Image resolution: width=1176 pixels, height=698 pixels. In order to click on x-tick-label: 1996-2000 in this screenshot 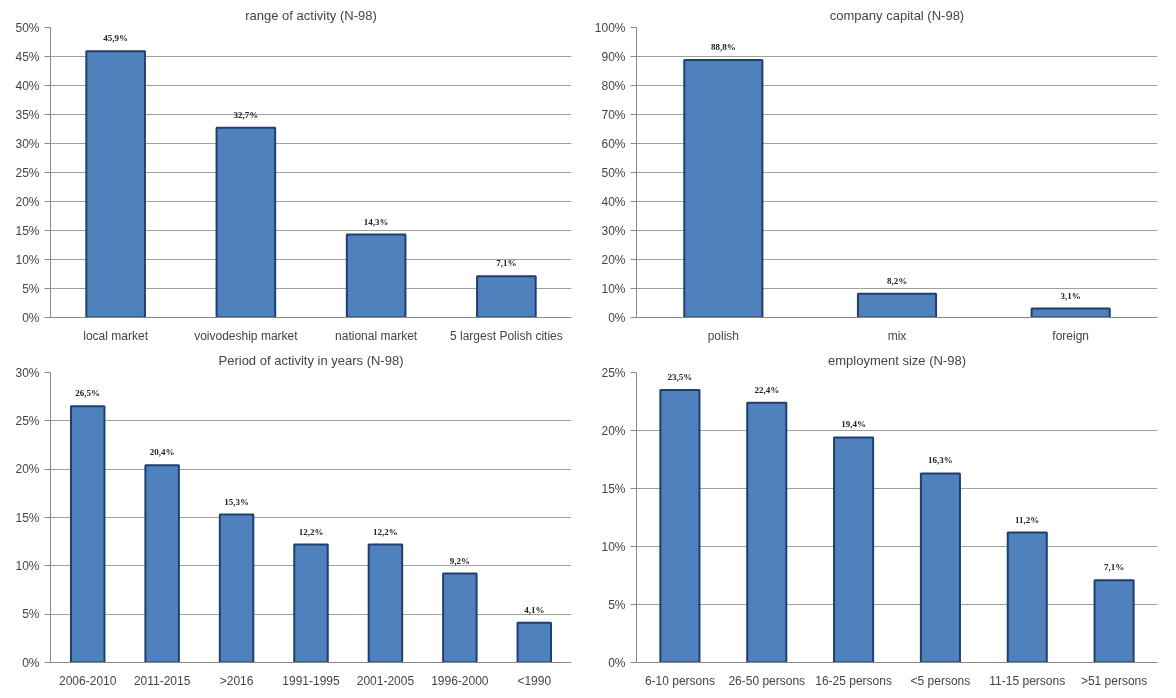, I will do `click(460, 680)`.